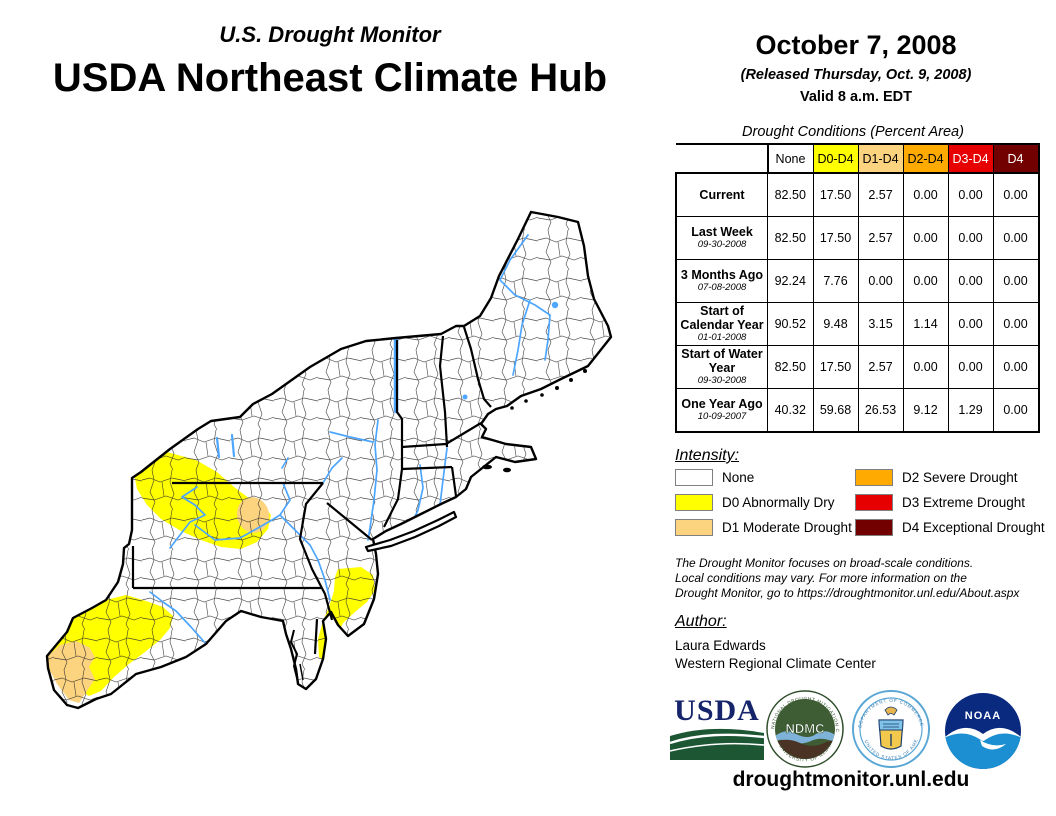  Describe the element at coordinates (393, 434) in the screenshot. I see `ny-new-england-border` at that location.